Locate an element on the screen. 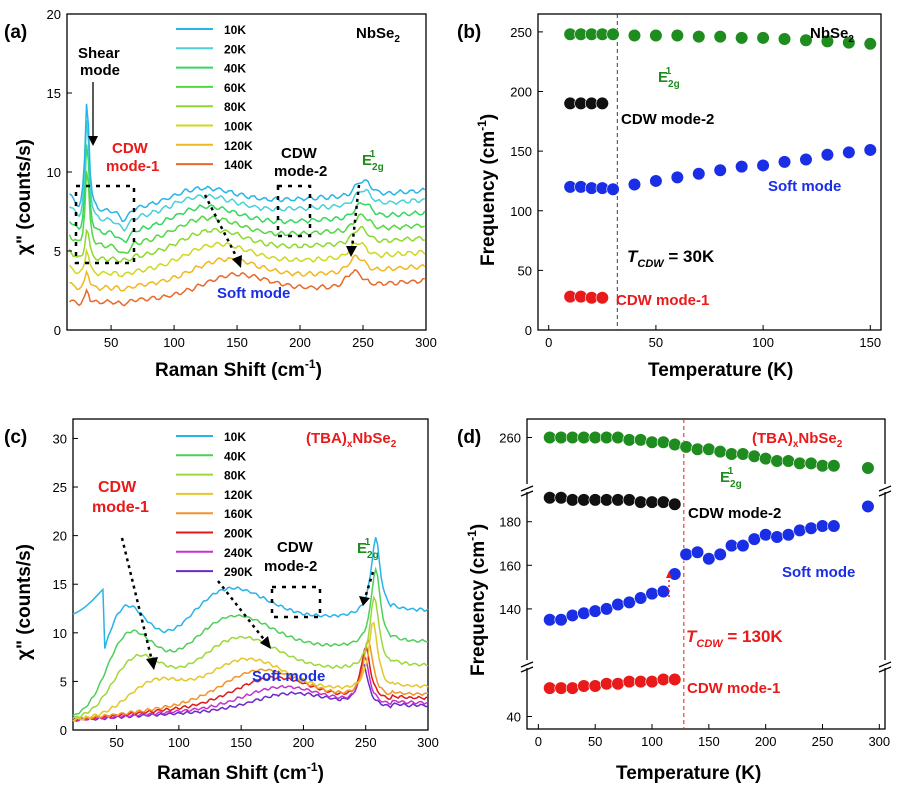 This screenshot has width=898, height=785. a-soft-label: Soft mode is located at coordinates (253, 293).